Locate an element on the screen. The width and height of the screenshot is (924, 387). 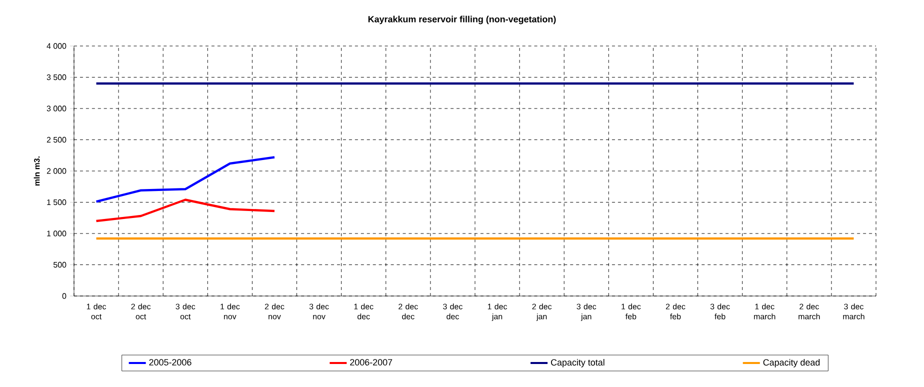
legend-label: Capacity dead is located at coordinates (791, 363).